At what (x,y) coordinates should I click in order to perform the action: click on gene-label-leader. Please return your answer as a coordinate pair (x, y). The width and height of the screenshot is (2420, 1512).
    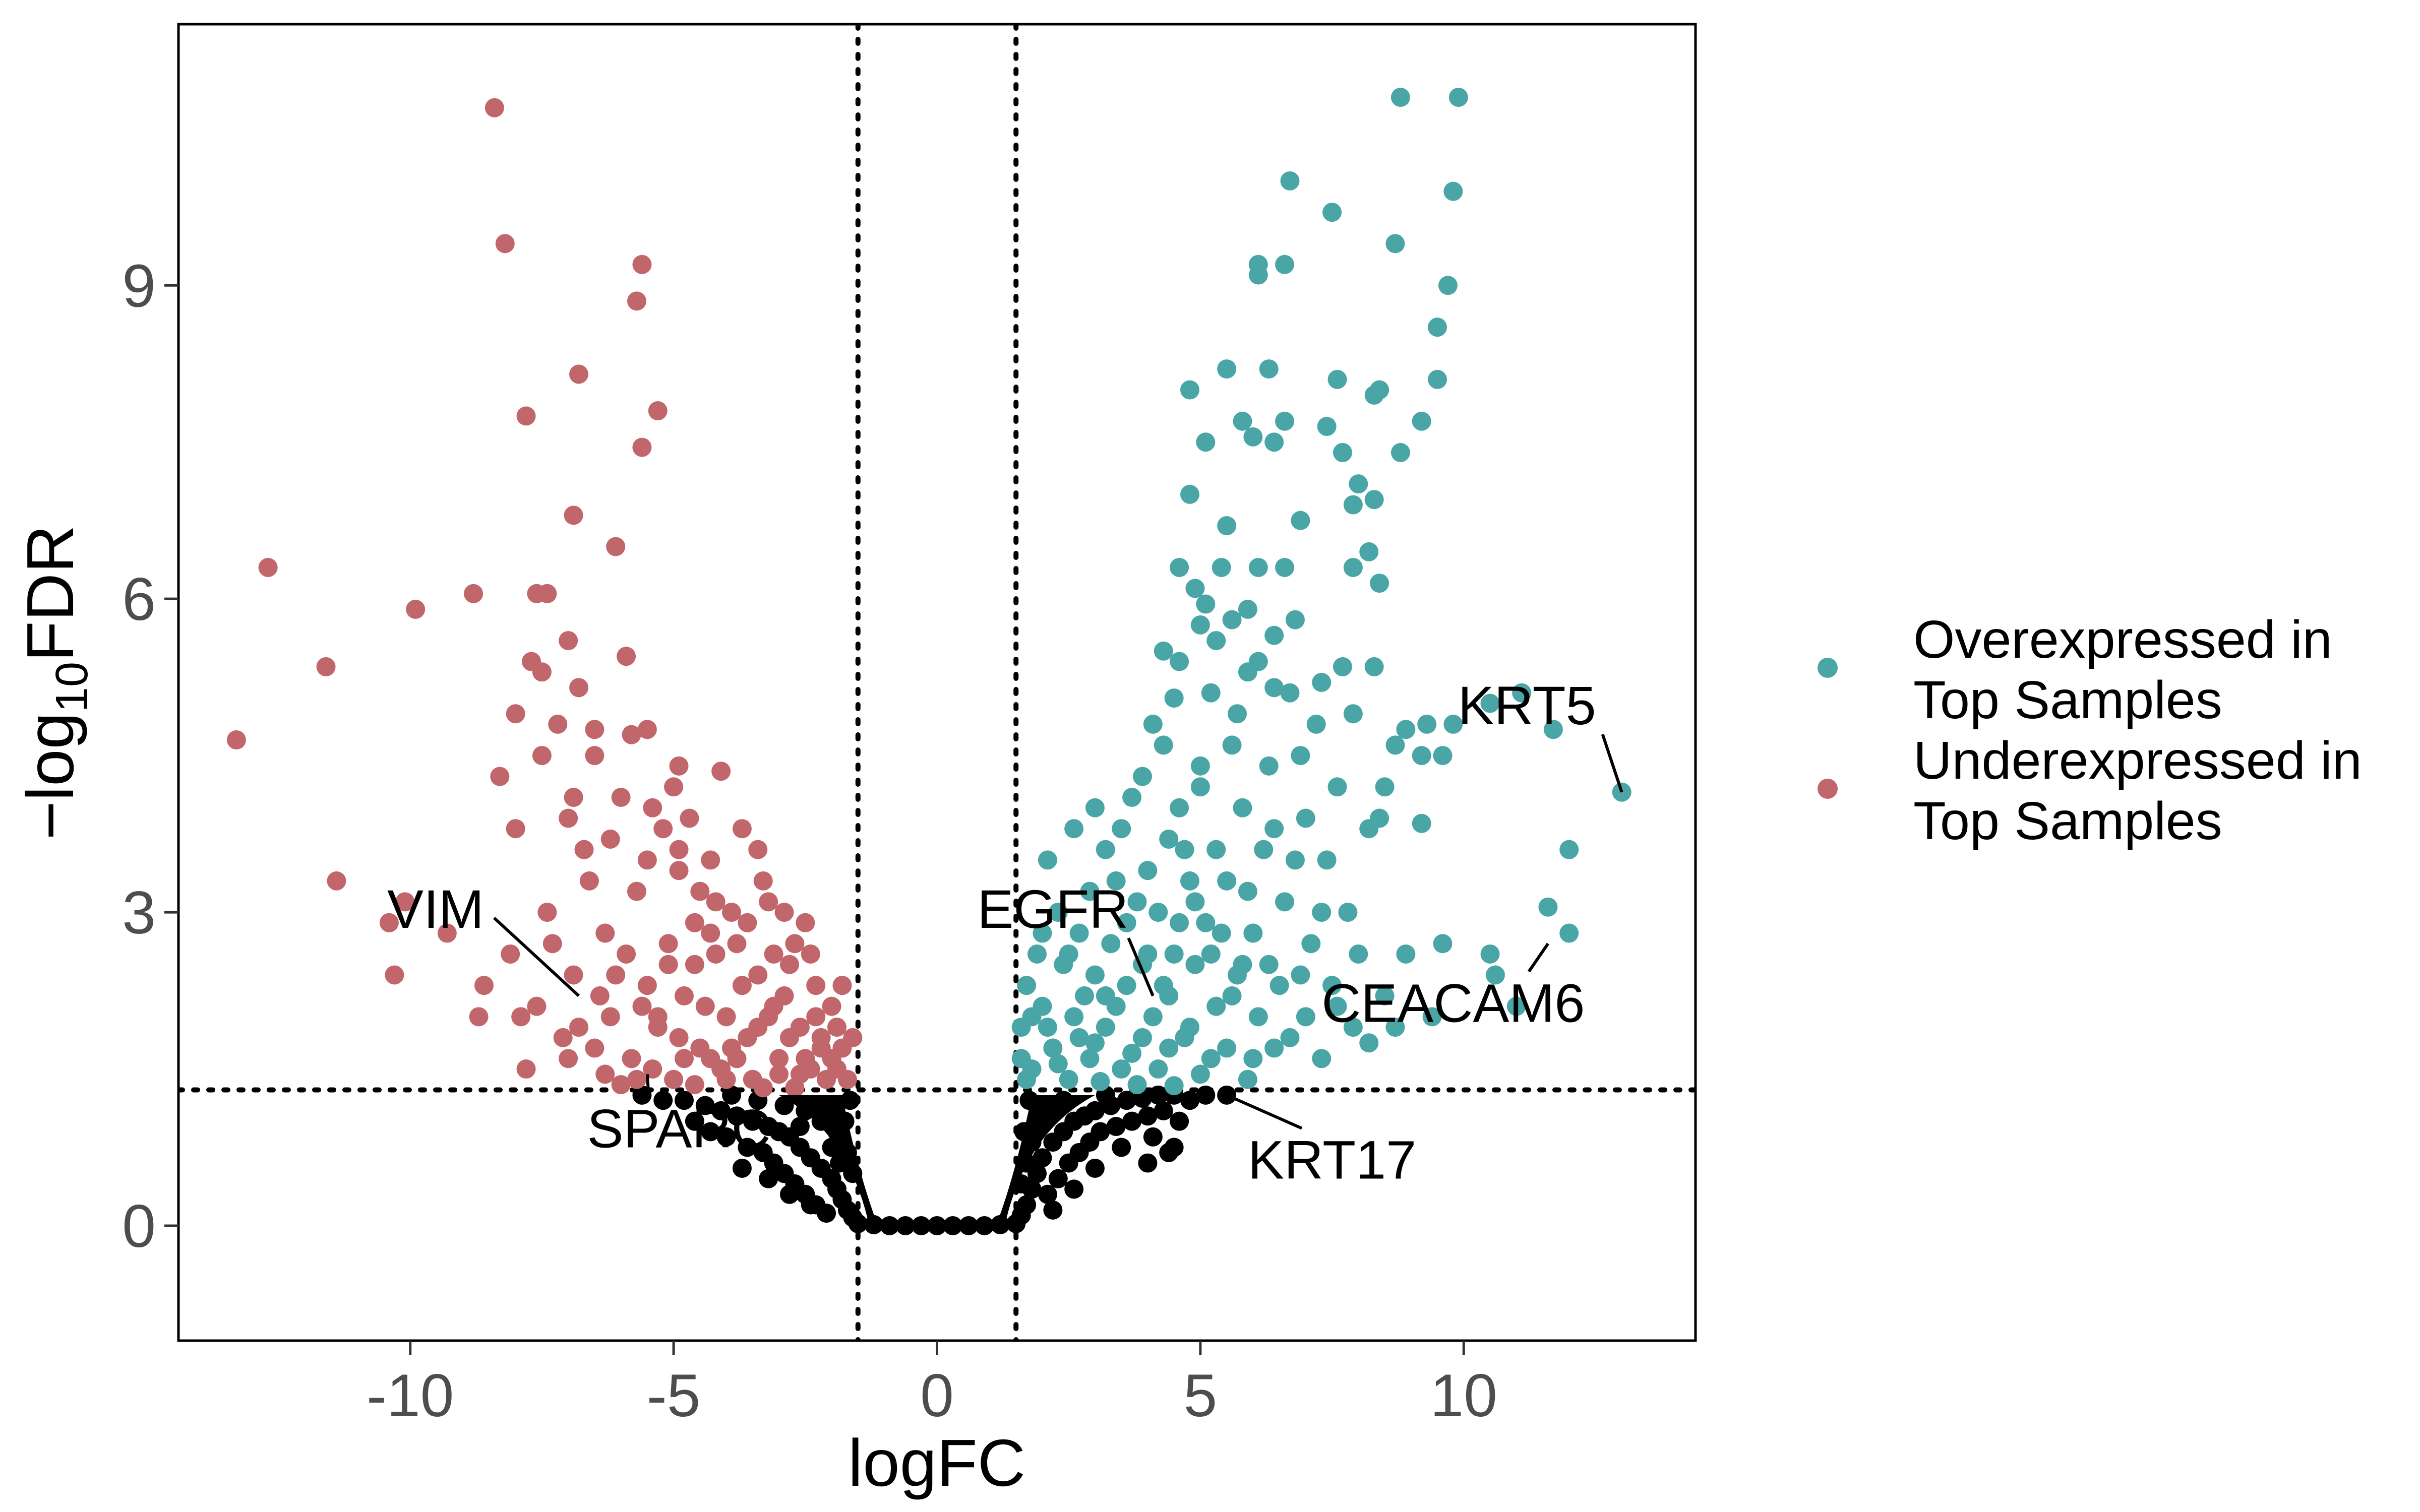
    Looking at the image, I should click on (536, 957).